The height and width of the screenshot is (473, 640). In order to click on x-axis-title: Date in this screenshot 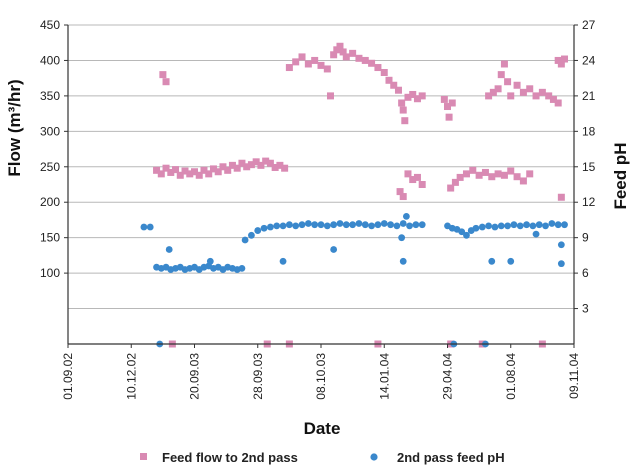, I will do `click(322, 428)`.